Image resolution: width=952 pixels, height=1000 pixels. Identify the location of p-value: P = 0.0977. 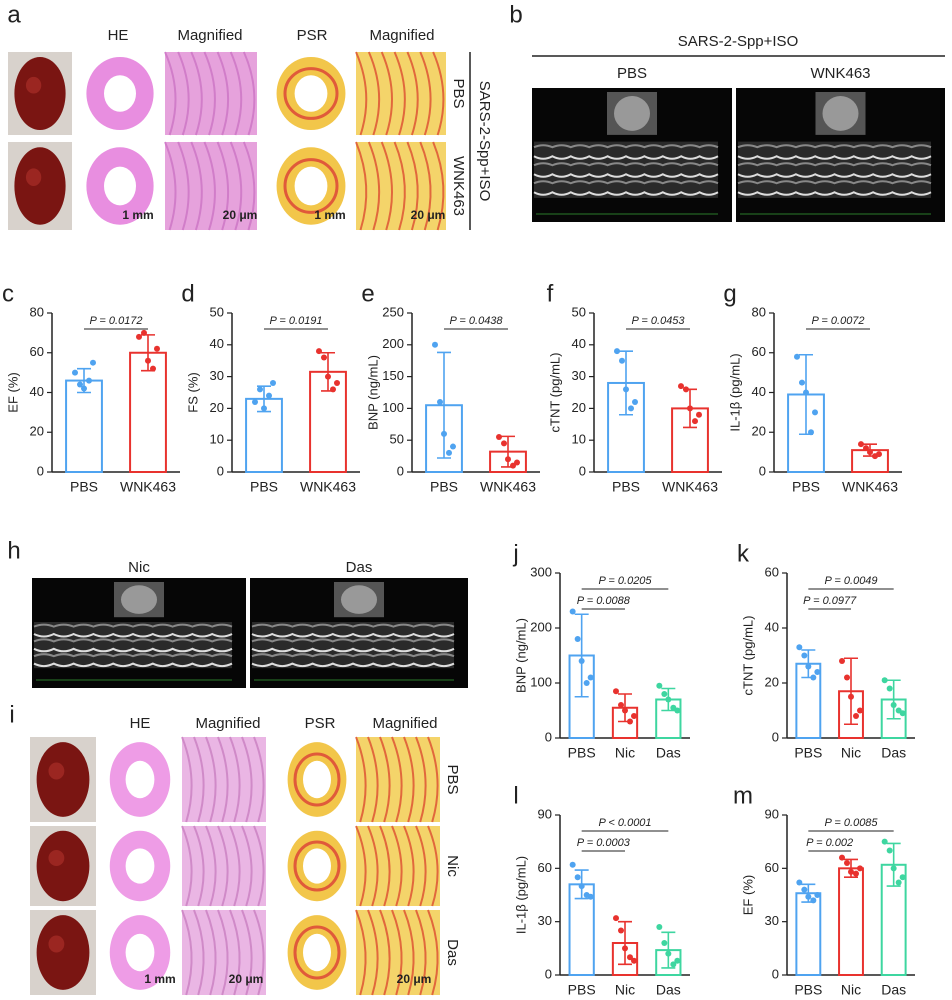
(830, 601).